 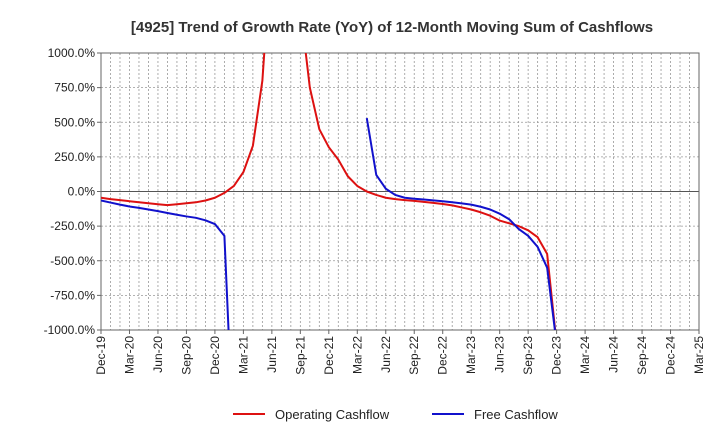 What do you see at coordinates (129, 355) in the screenshot?
I see `x-tick-label: Mar-20` at bounding box center [129, 355].